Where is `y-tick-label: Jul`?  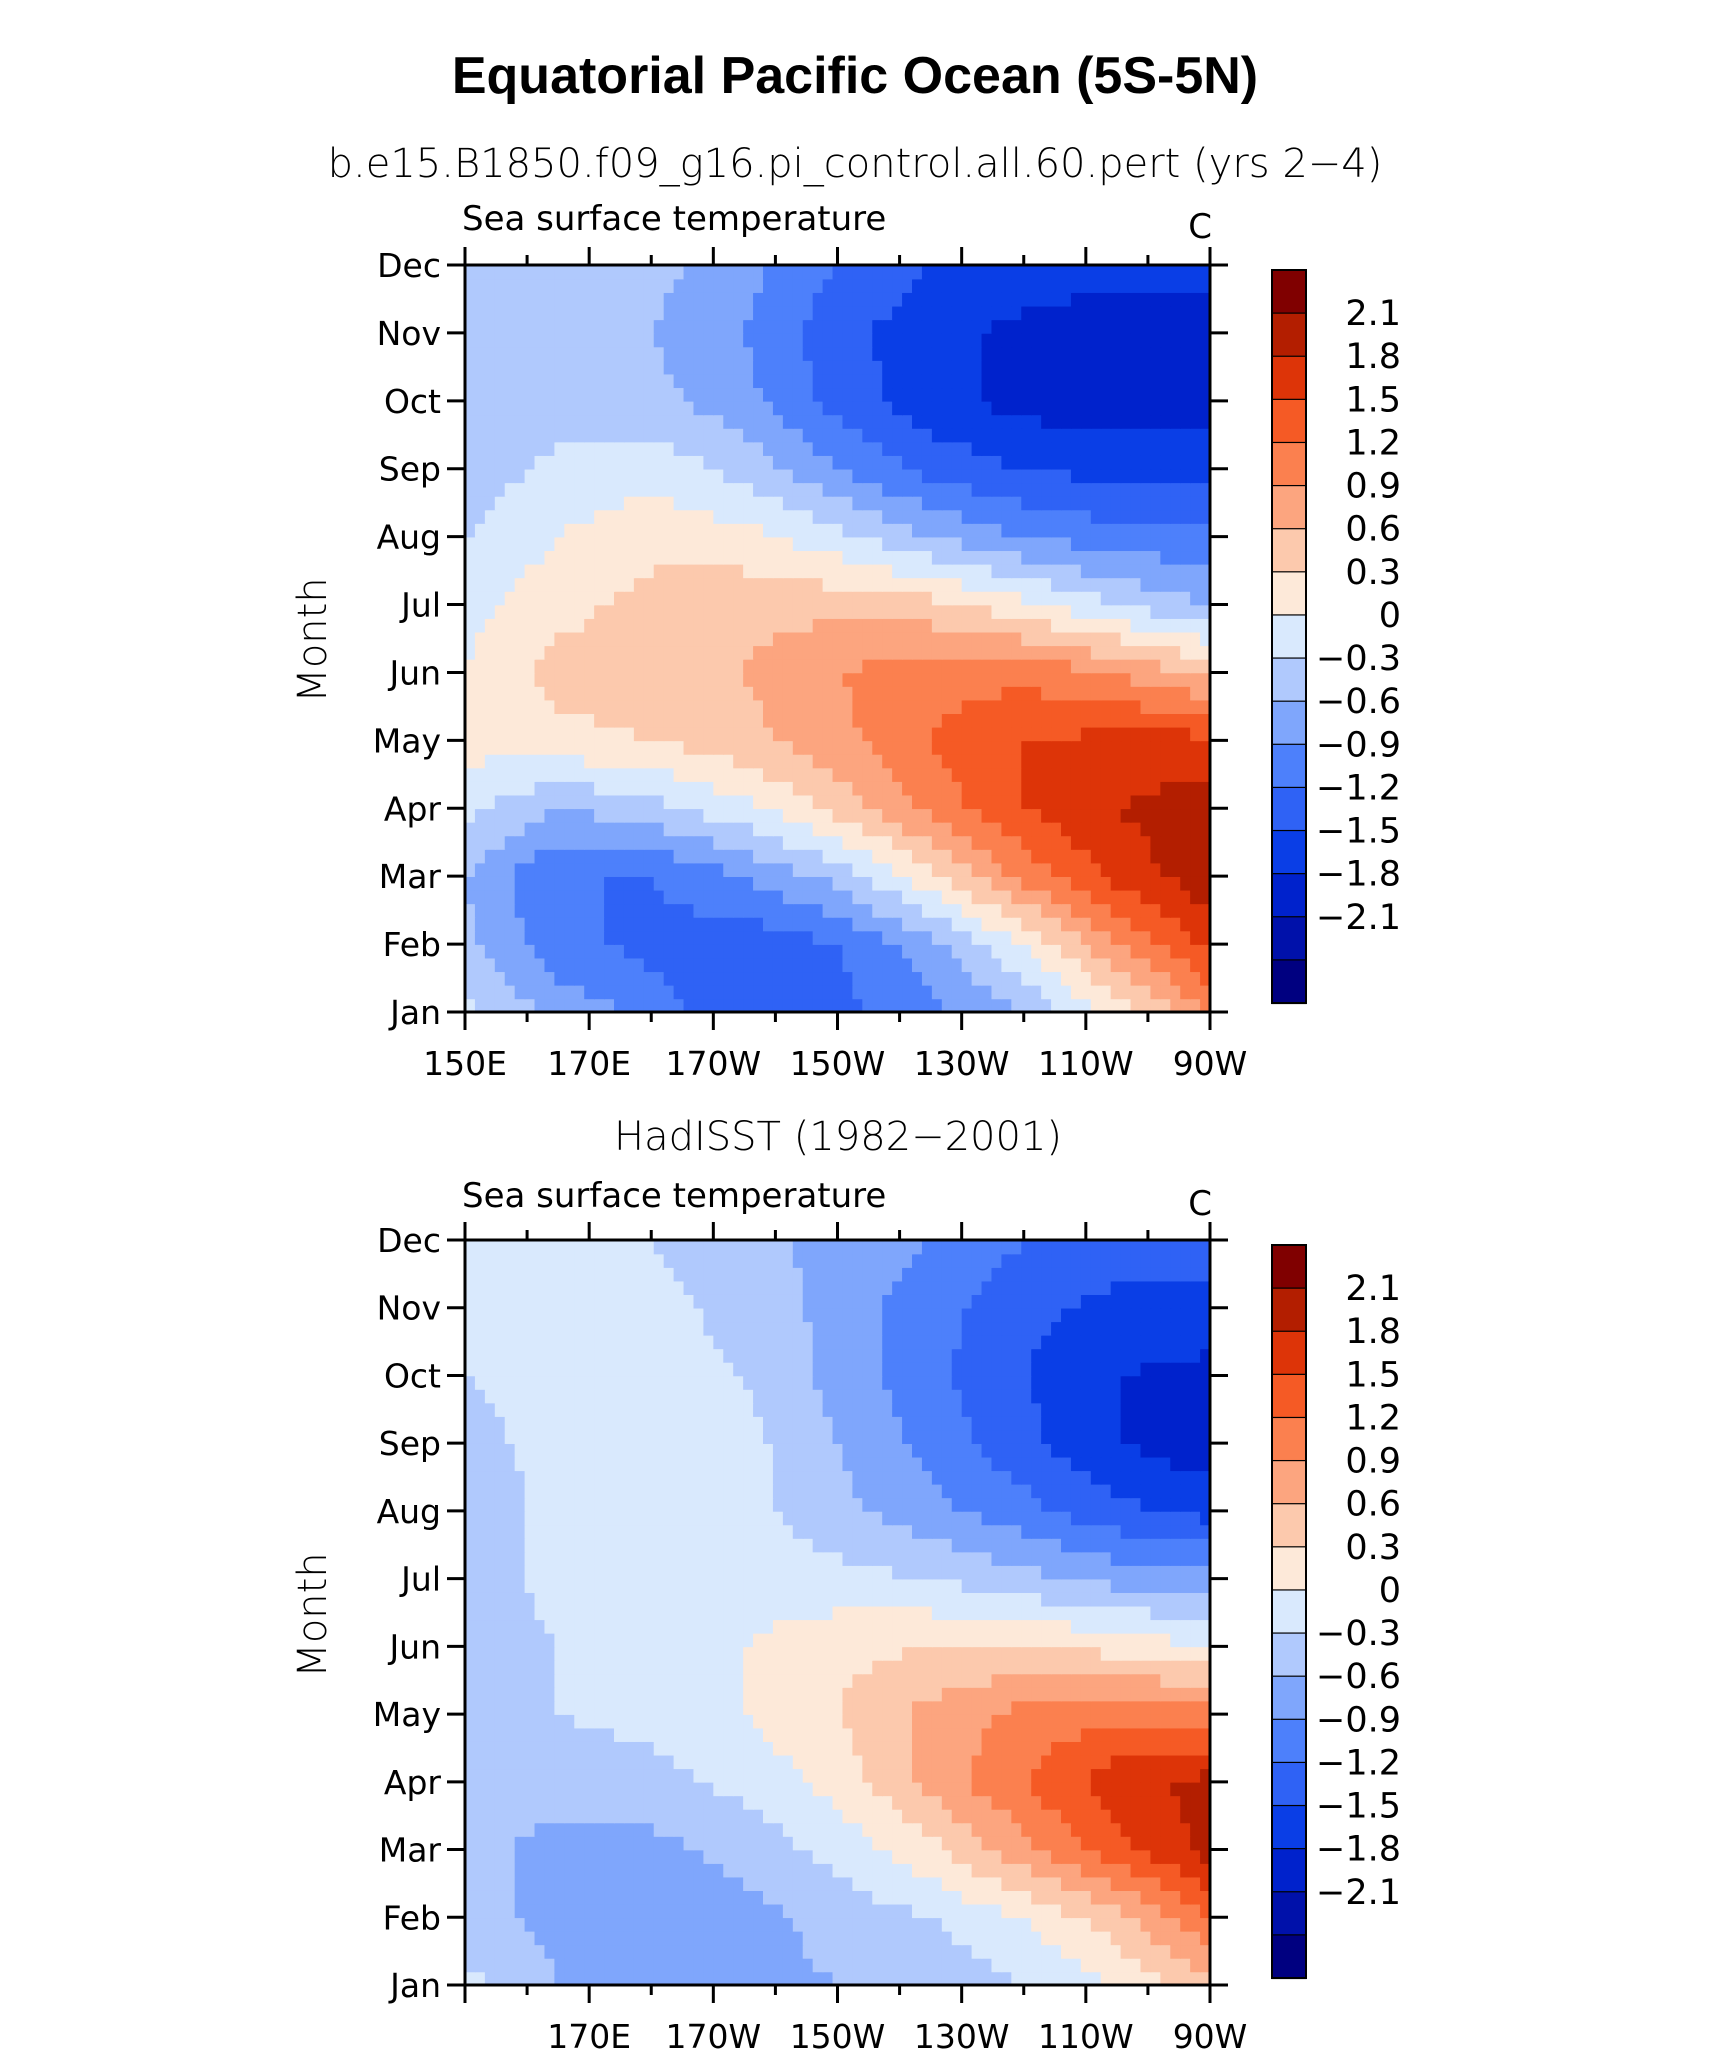 y-tick-label: Jul is located at coordinates (420, 605).